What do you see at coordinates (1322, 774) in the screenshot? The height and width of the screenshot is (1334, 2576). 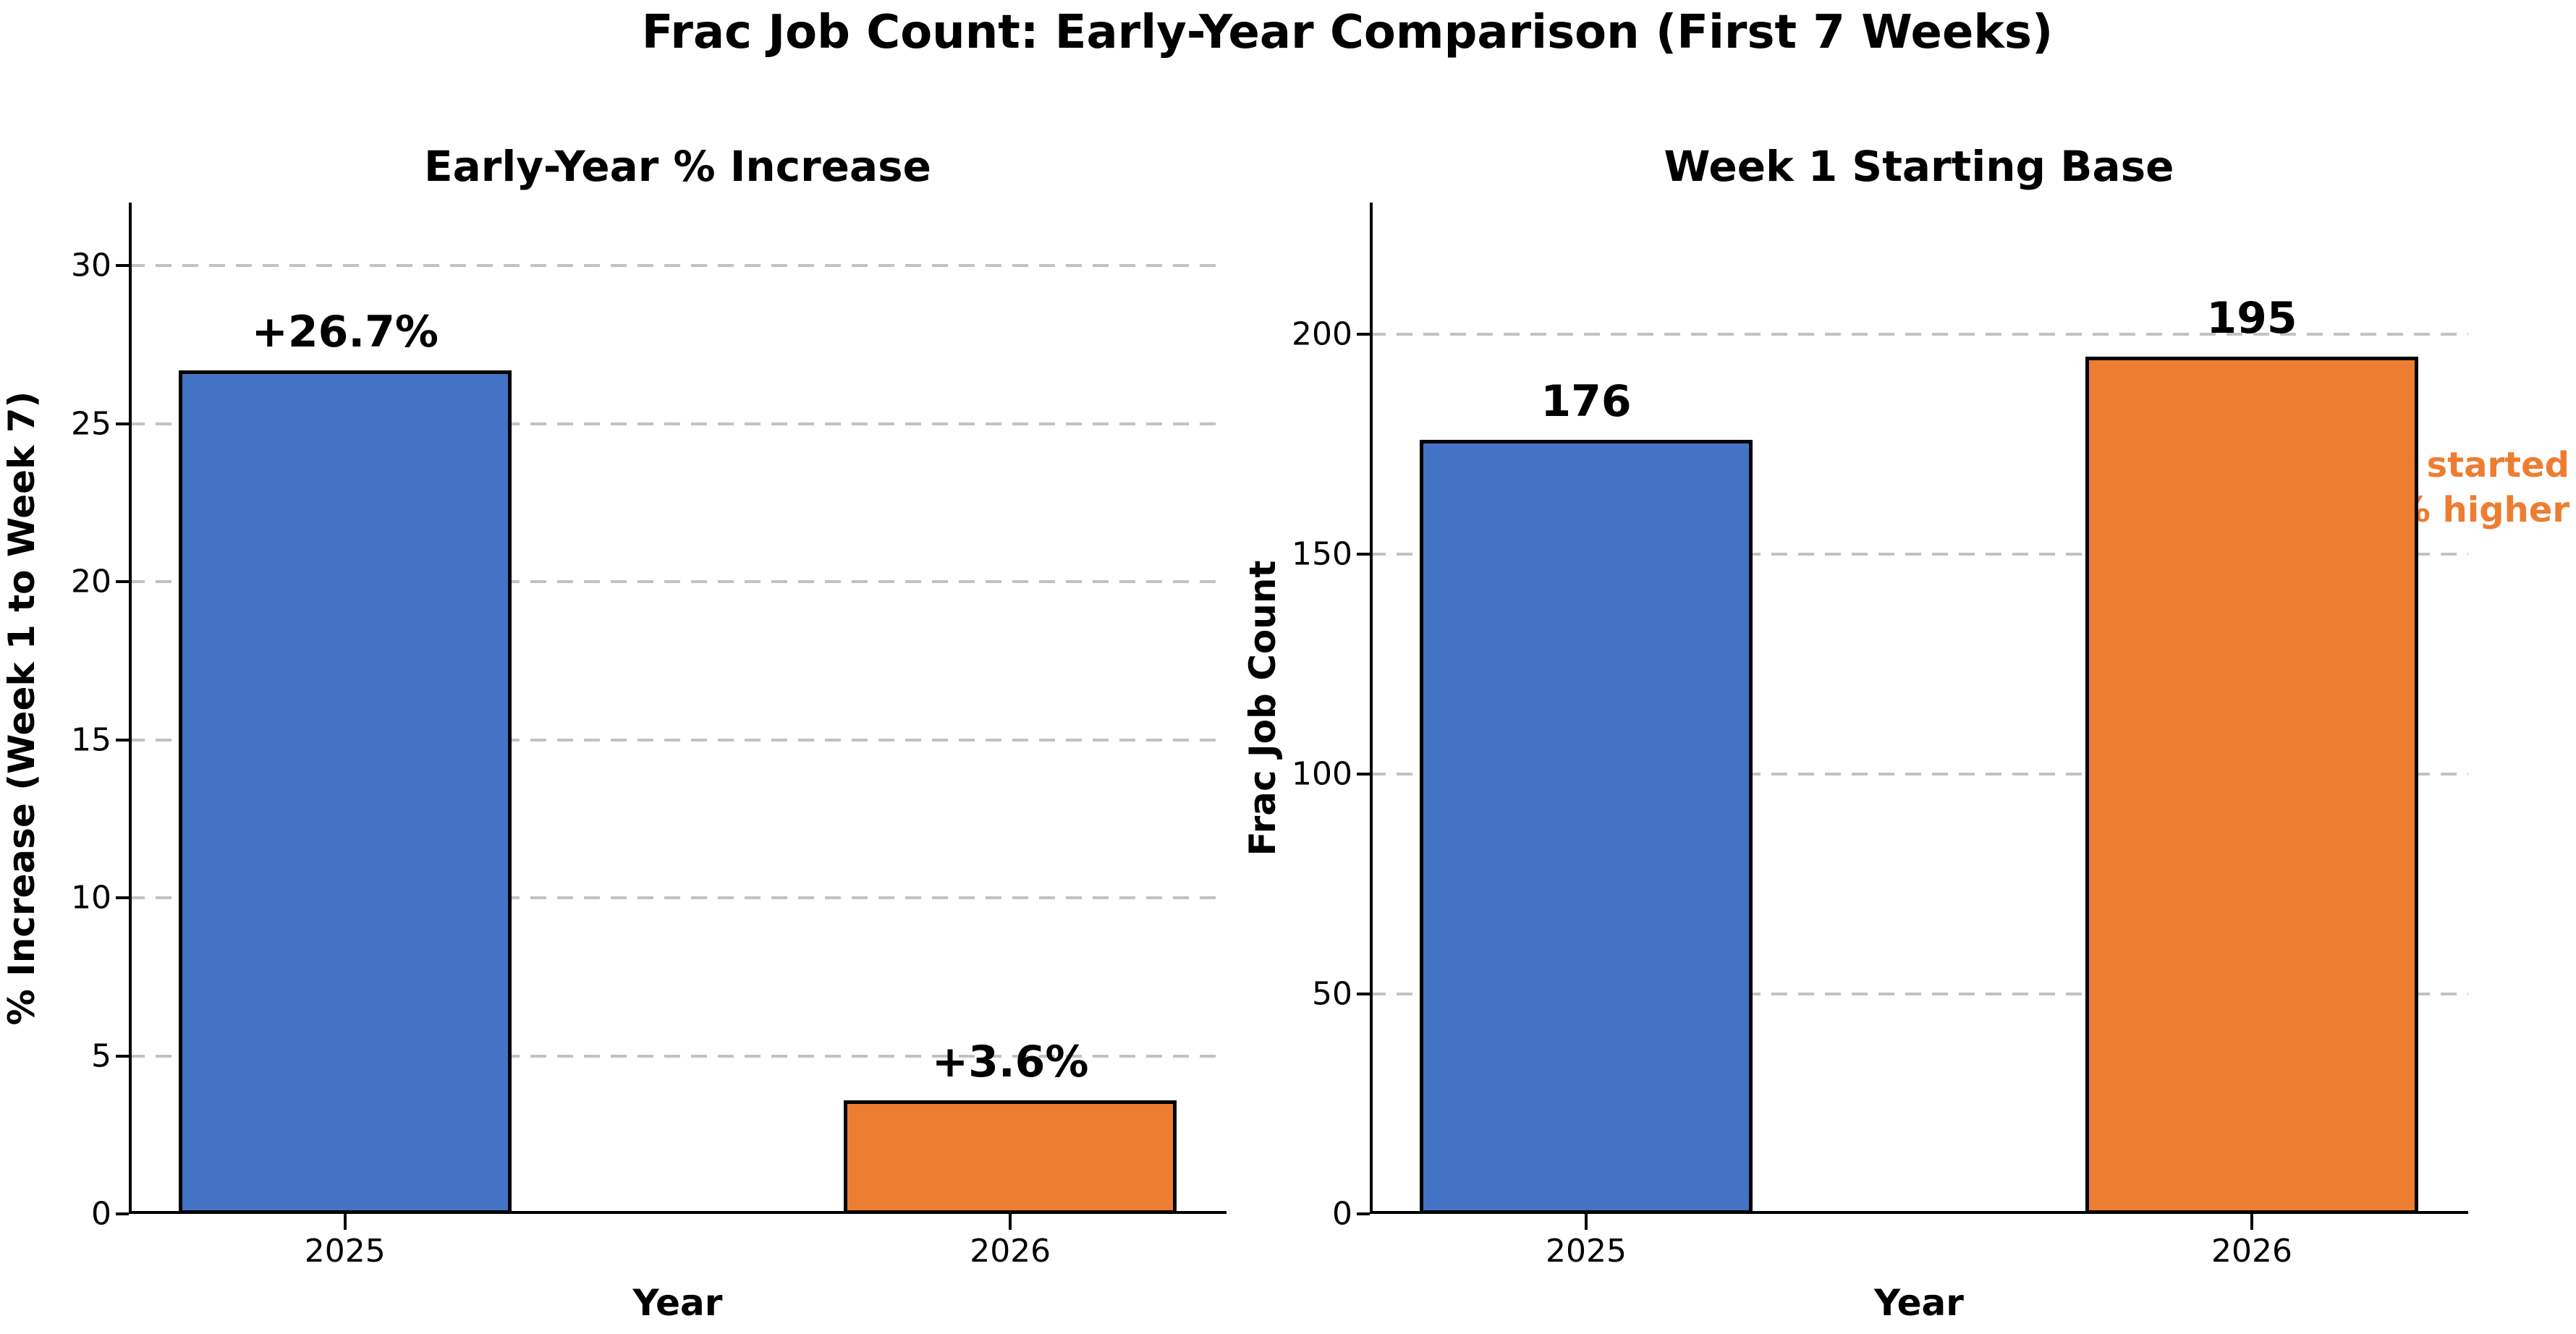 I see `y-tick-label: 100` at bounding box center [1322, 774].